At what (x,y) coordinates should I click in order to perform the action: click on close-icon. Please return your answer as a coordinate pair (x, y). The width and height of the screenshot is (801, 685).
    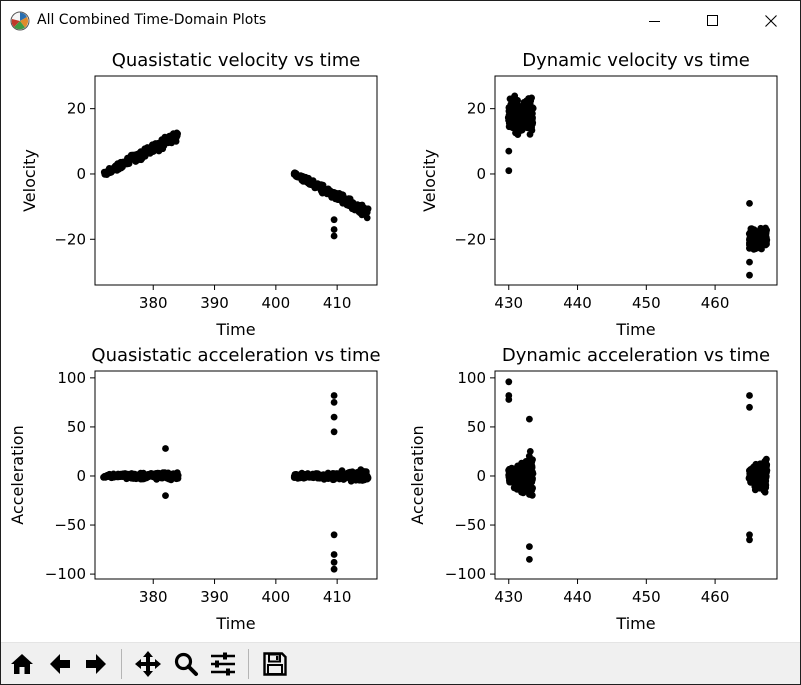
    Looking at the image, I should click on (771, 21).